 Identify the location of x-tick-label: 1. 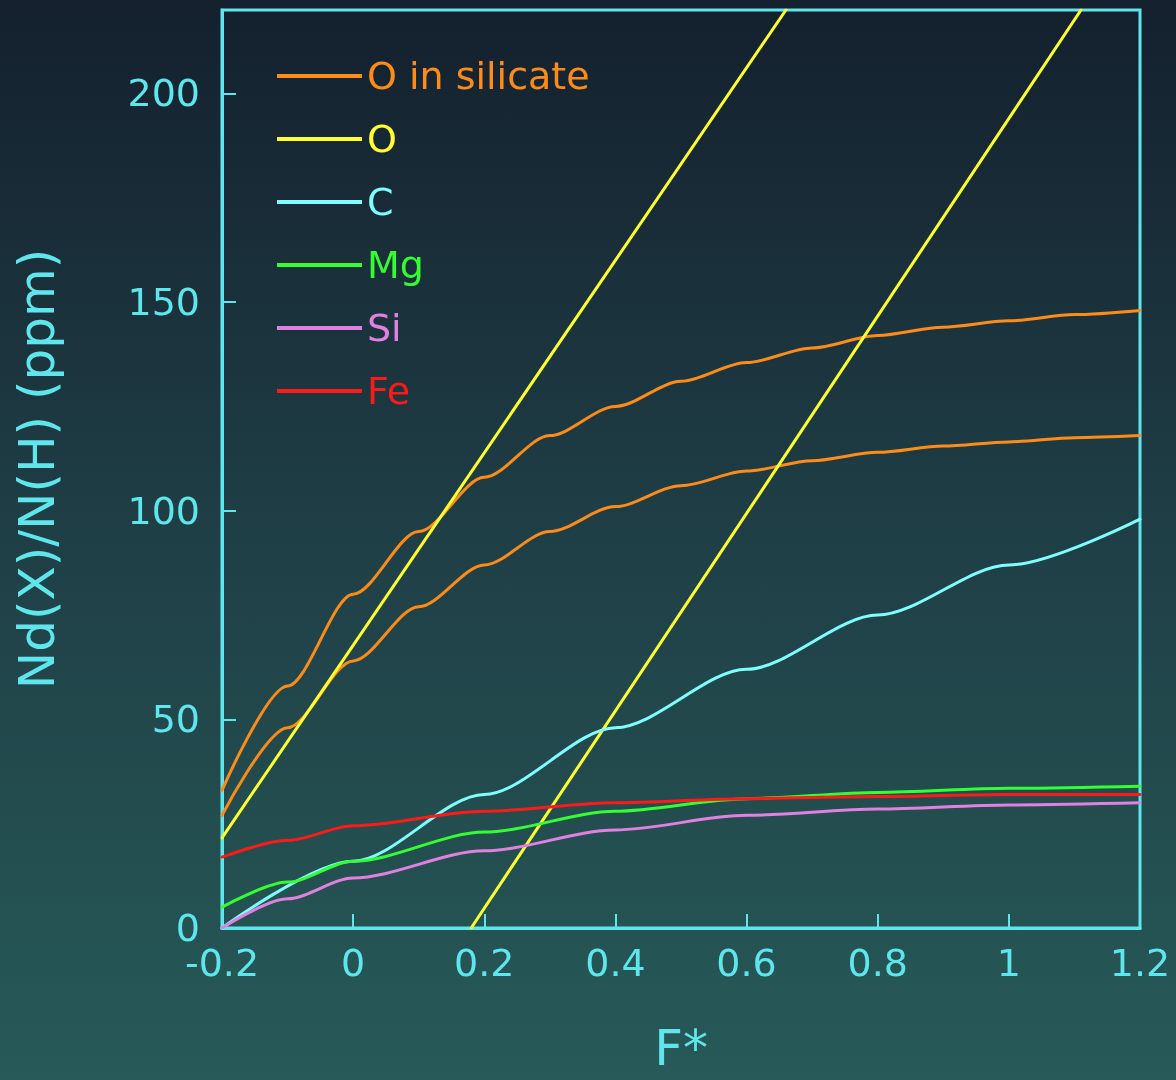
(1008, 963).